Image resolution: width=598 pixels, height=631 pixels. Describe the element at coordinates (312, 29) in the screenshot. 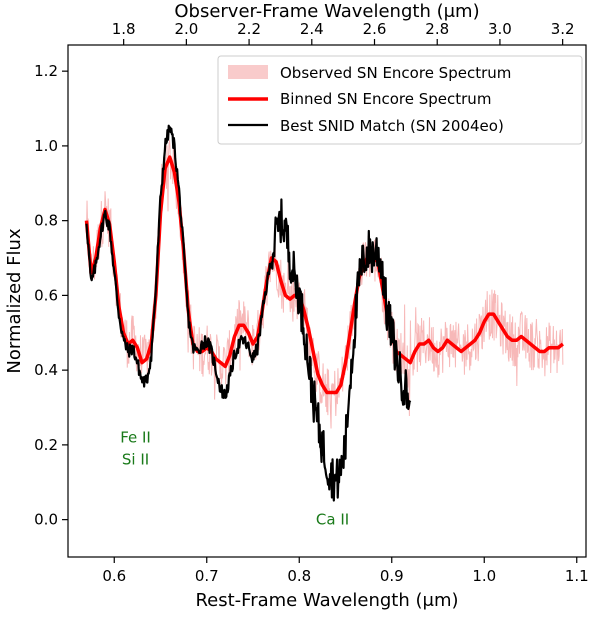

I see `x2-tick-label: 2.4` at that location.